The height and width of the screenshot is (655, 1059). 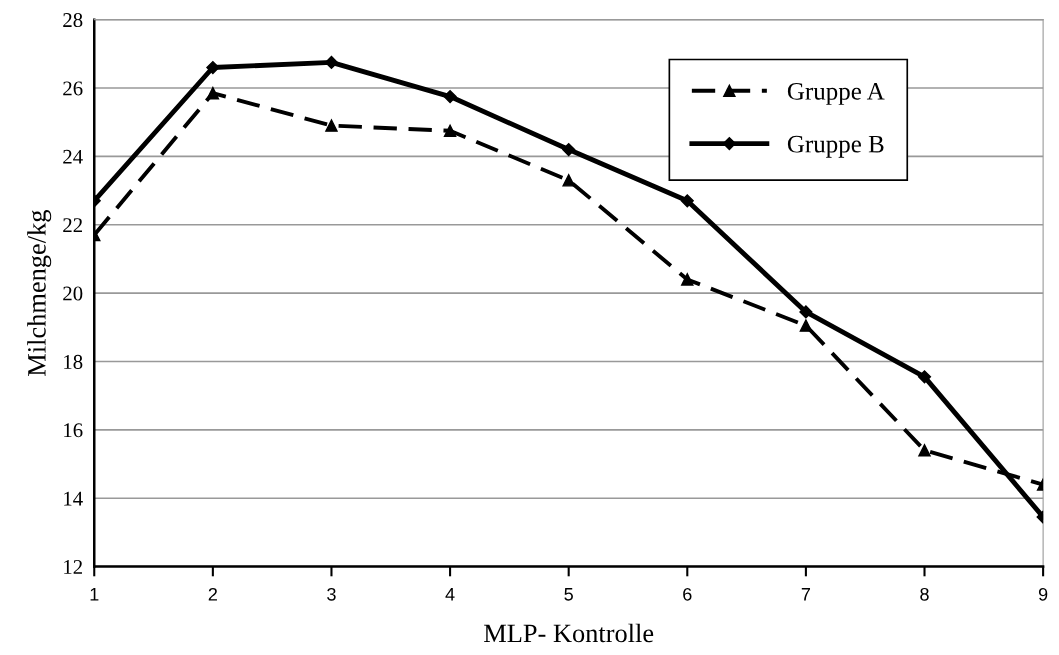 What do you see at coordinates (73, 498) in the screenshot?
I see `y-tick-label: 14` at bounding box center [73, 498].